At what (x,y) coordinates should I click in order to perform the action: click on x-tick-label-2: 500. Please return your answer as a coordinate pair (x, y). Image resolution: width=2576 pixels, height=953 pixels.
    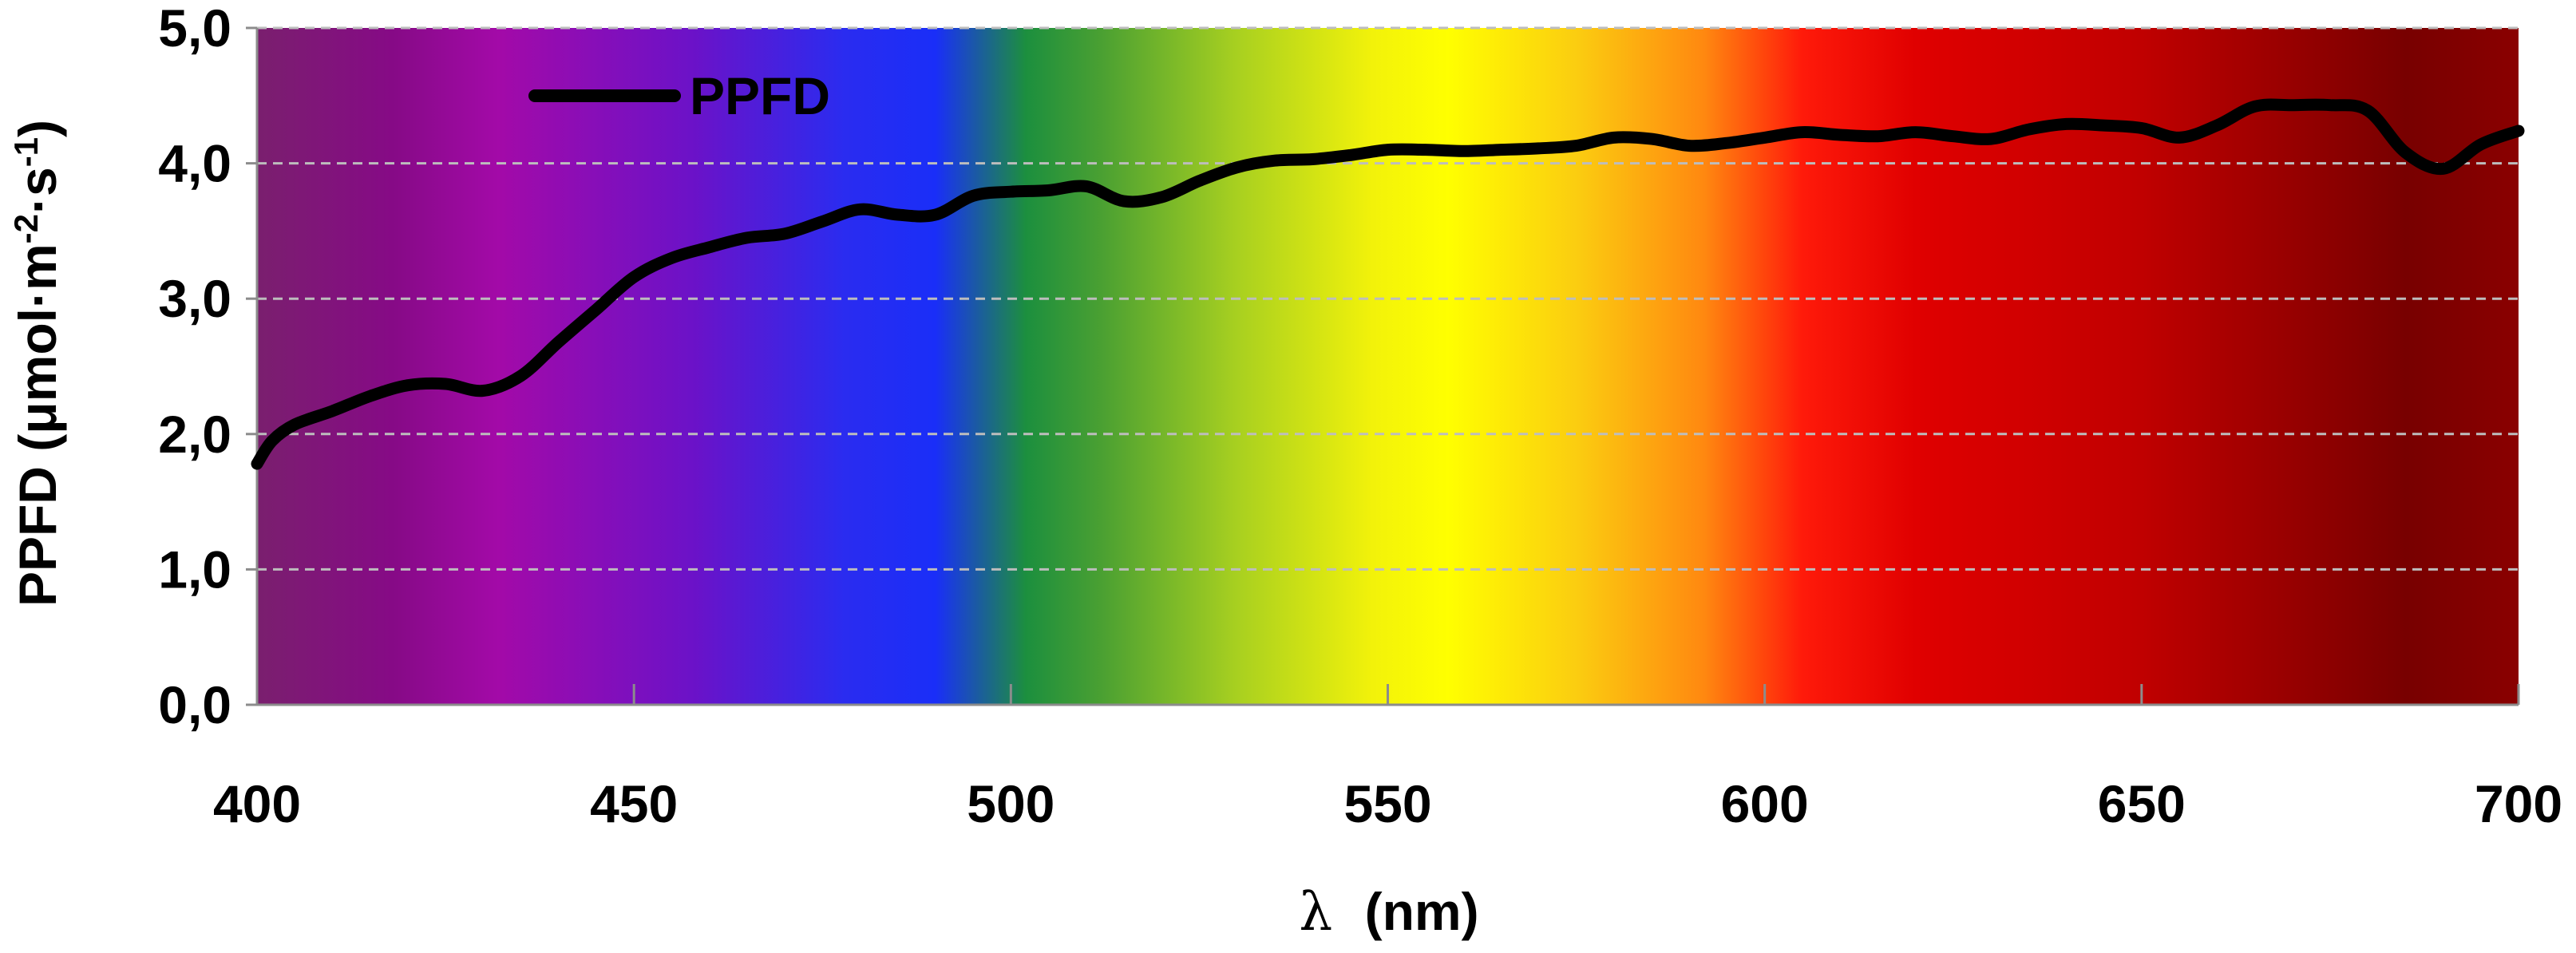
    Looking at the image, I should click on (1011, 804).